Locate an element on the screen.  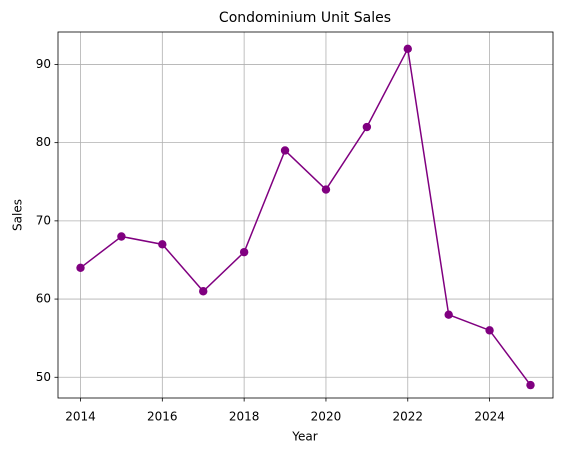
y-axis-label: Sales is located at coordinates (18, 215).